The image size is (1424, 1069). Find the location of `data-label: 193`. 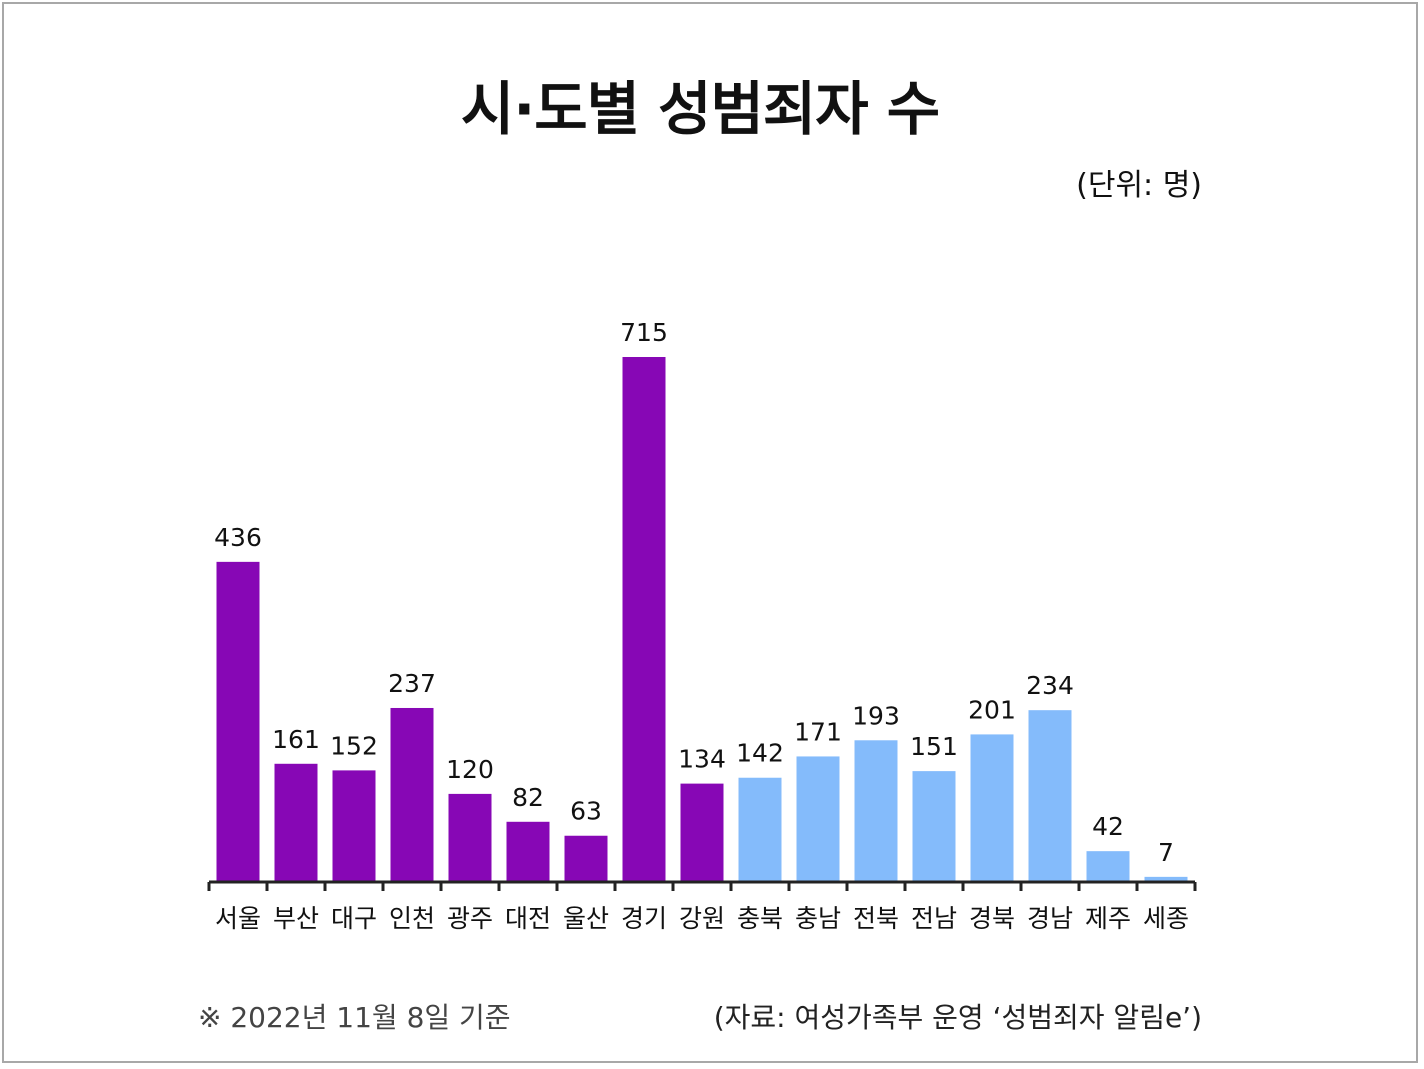

data-label: 193 is located at coordinates (876, 715).